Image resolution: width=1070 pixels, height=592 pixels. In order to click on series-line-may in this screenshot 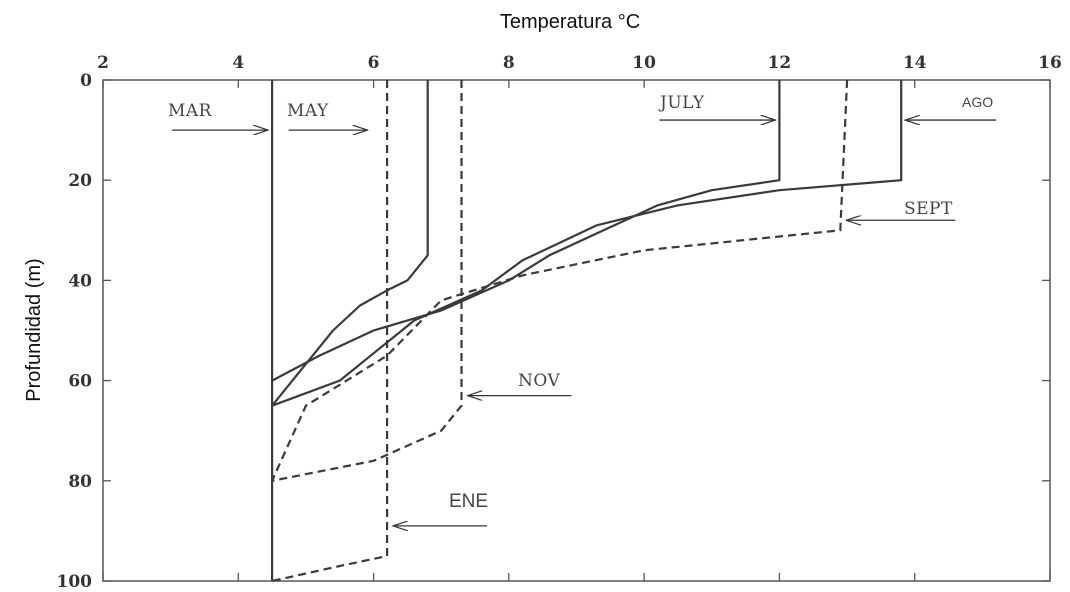, I will do `click(350, 243)`.